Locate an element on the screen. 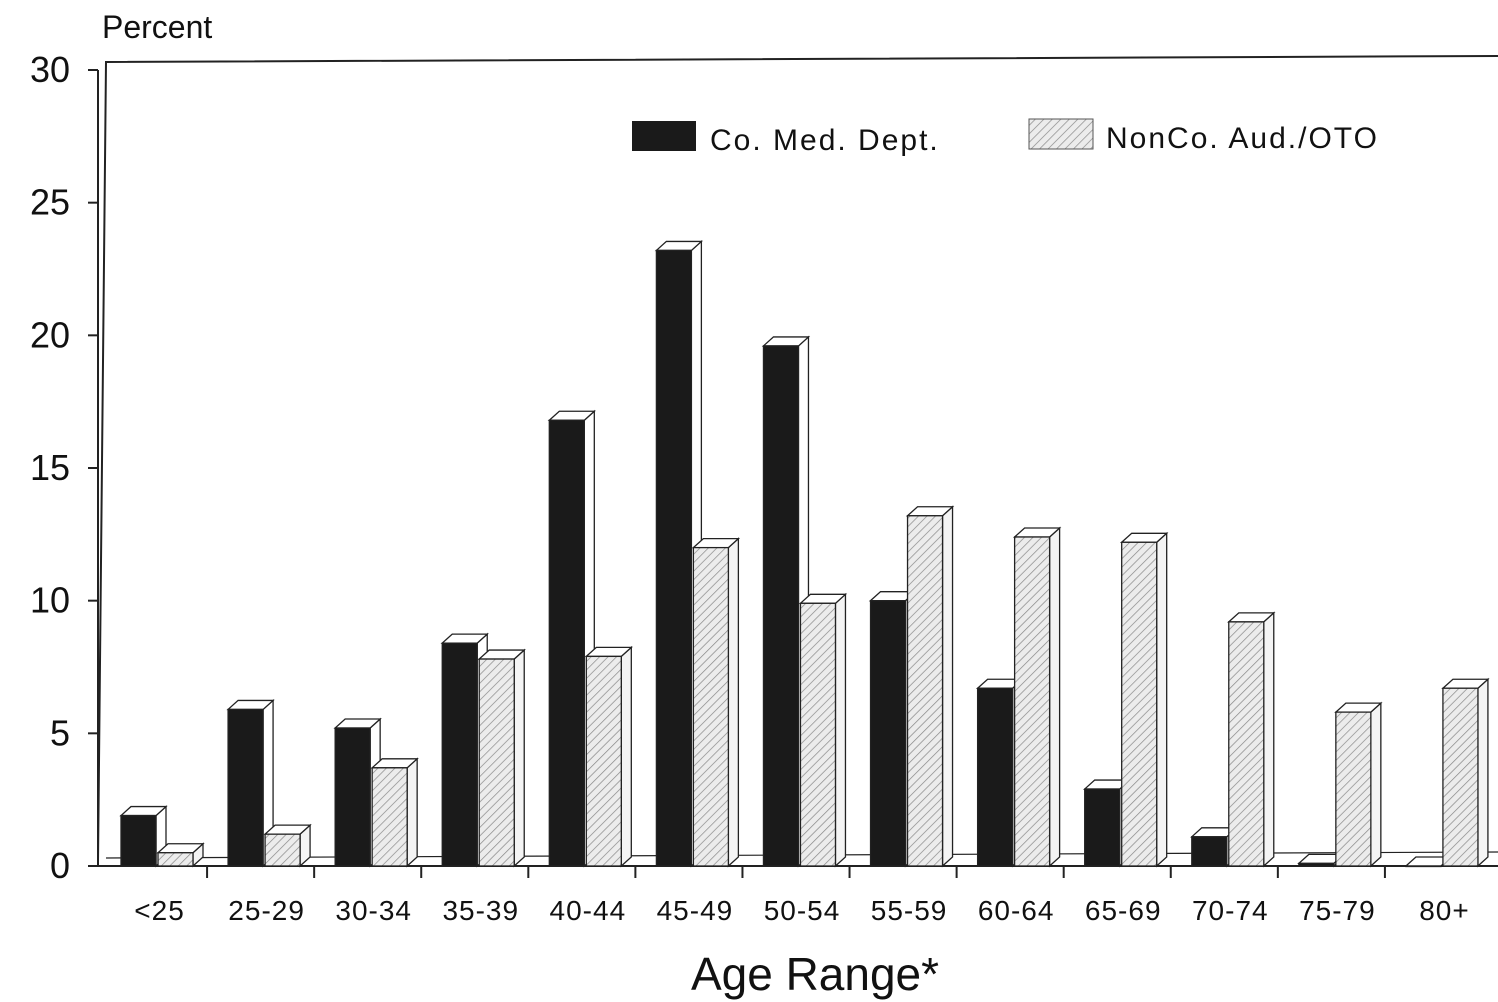 Image resolution: width=1498 pixels, height=1002 pixels. x-tick-label: 65-69 is located at coordinates (1123, 910).